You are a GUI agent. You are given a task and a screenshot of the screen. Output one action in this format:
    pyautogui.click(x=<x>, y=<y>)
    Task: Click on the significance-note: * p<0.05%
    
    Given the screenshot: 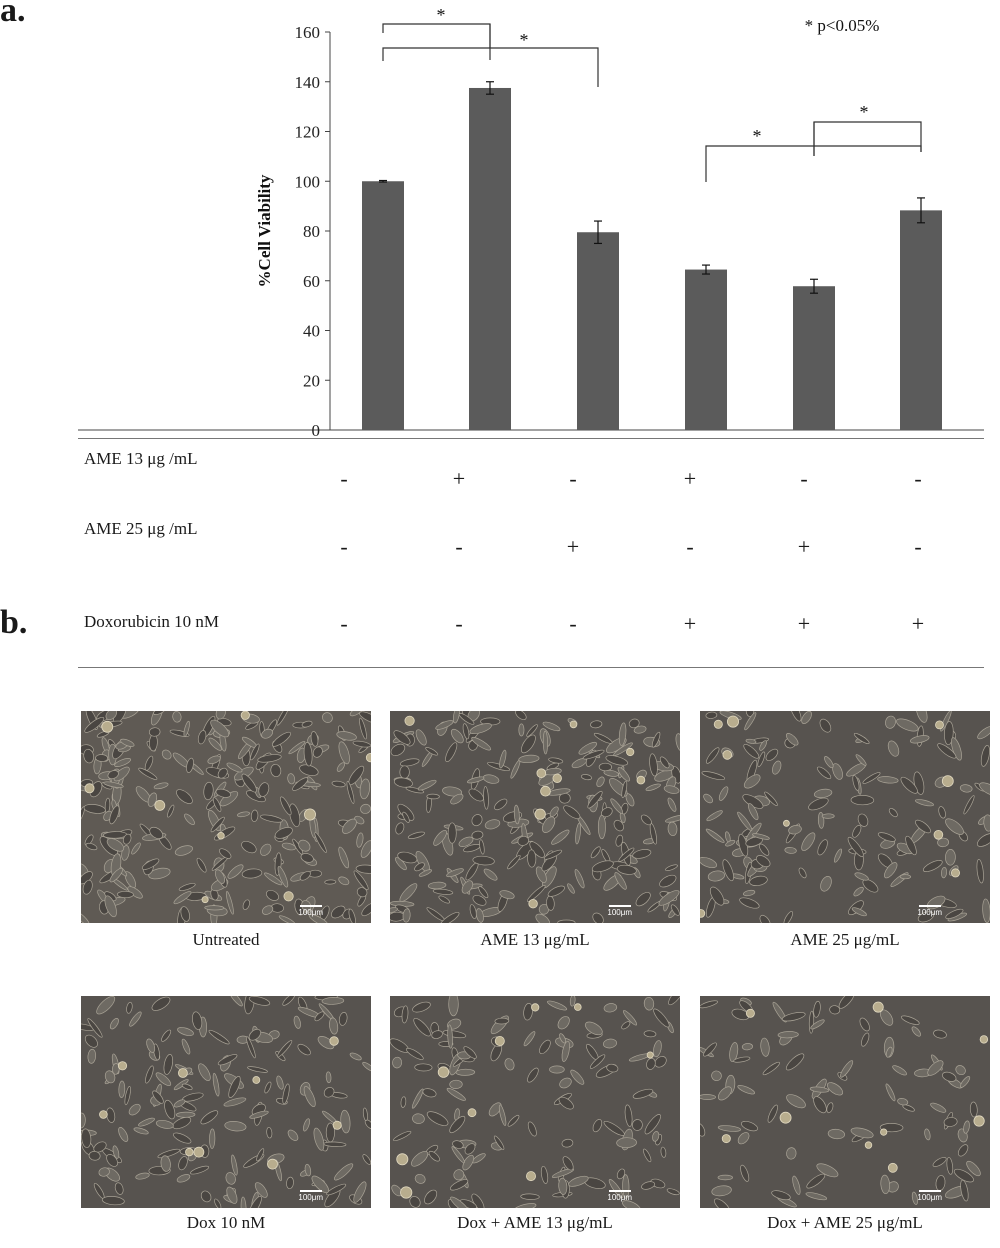 What is the action you would take?
    pyautogui.click(x=842, y=25)
    